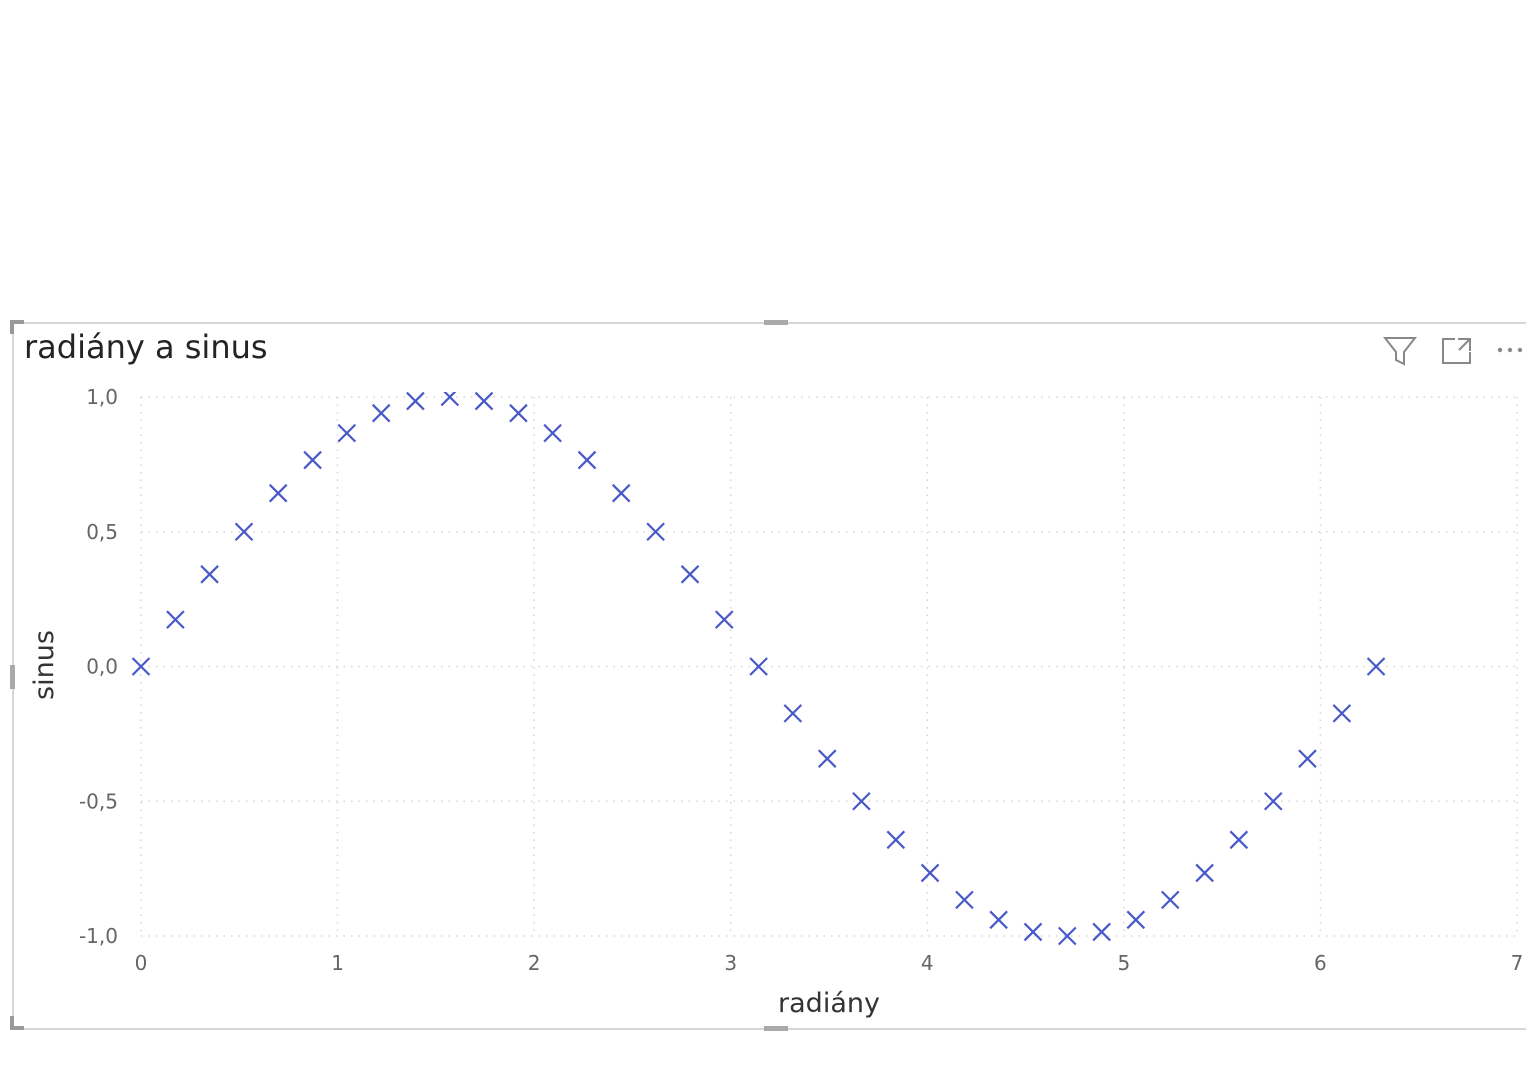 The width and height of the screenshot is (1526, 1086). What do you see at coordinates (1320, 963) in the screenshot?
I see `x-tick-label: 6` at bounding box center [1320, 963].